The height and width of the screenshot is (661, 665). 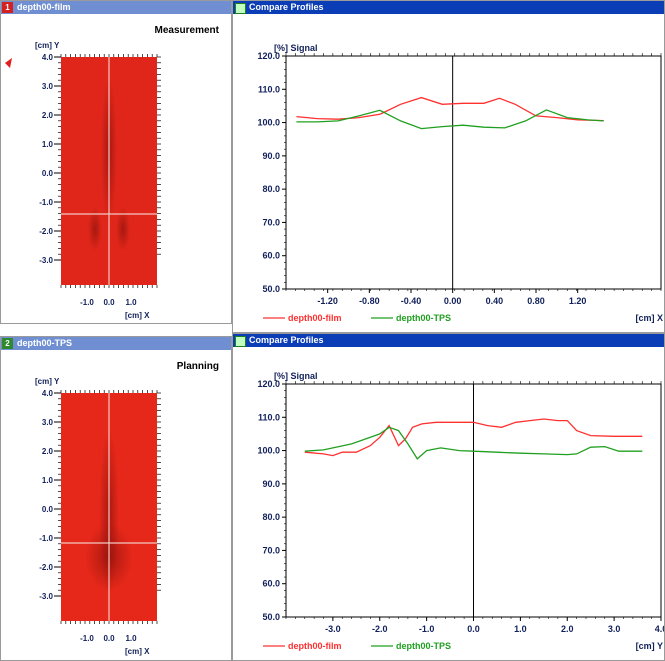 What do you see at coordinates (448, 7) in the screenshot?
I see `compare-profiles-titlebar-top: Compare Profiles` at bounding box center [448, 7].